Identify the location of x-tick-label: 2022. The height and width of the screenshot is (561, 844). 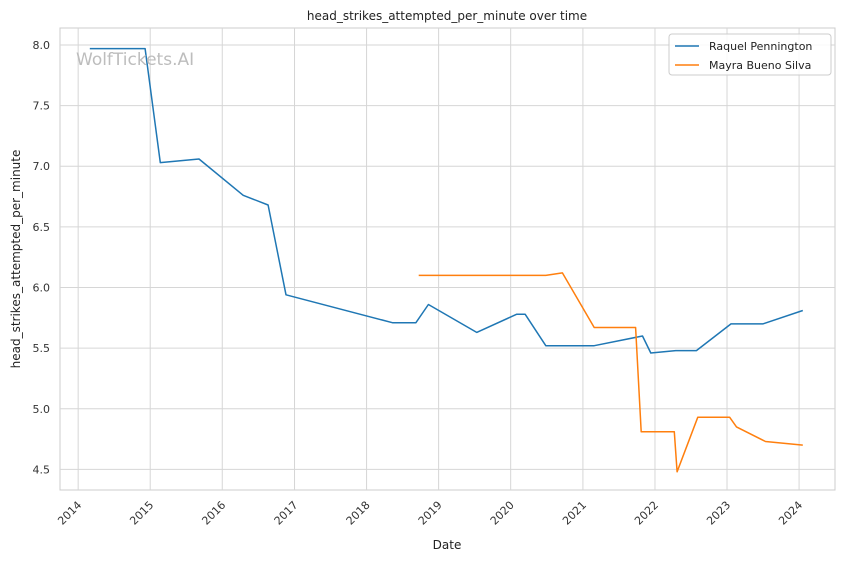
(646, 513).